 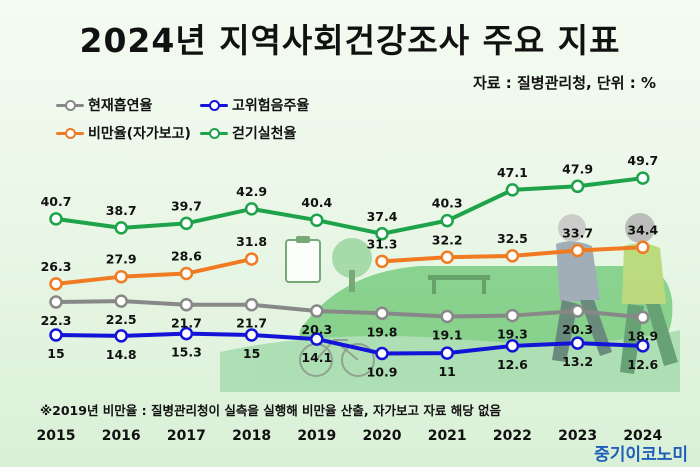 I want to click on data-label-drinking-2017: 15.3, so click(x=186, y=352).